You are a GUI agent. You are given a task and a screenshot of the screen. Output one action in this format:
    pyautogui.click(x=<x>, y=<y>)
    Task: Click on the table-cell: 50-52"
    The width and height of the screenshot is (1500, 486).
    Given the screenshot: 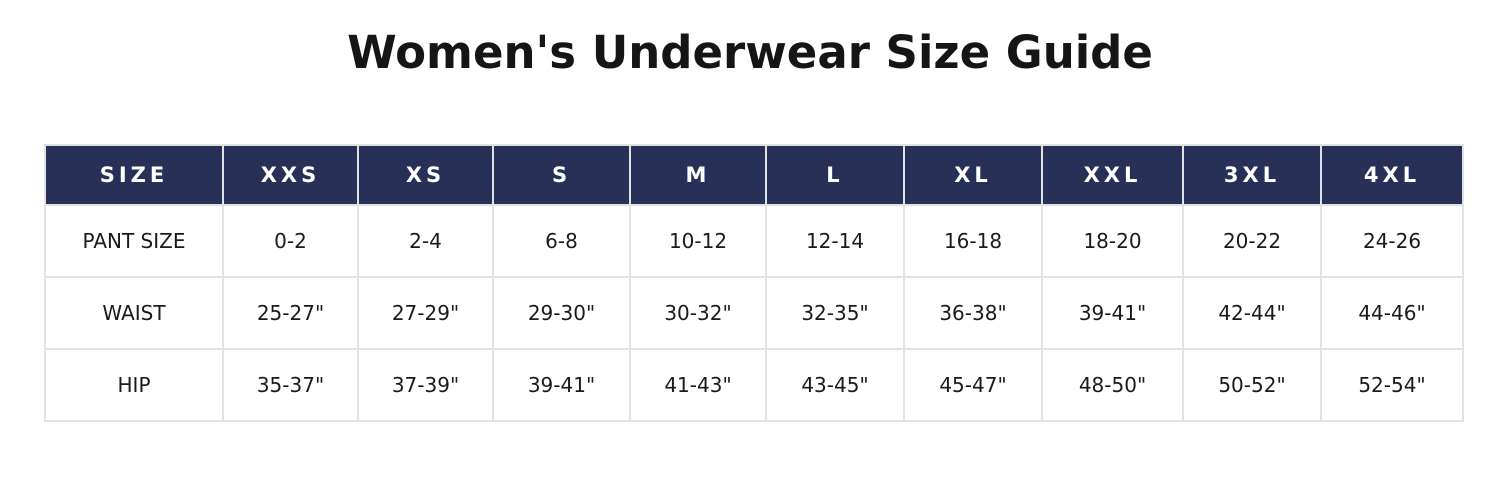 What is the action you would take?
    pyautogui.click(x=1252, y=385)
    